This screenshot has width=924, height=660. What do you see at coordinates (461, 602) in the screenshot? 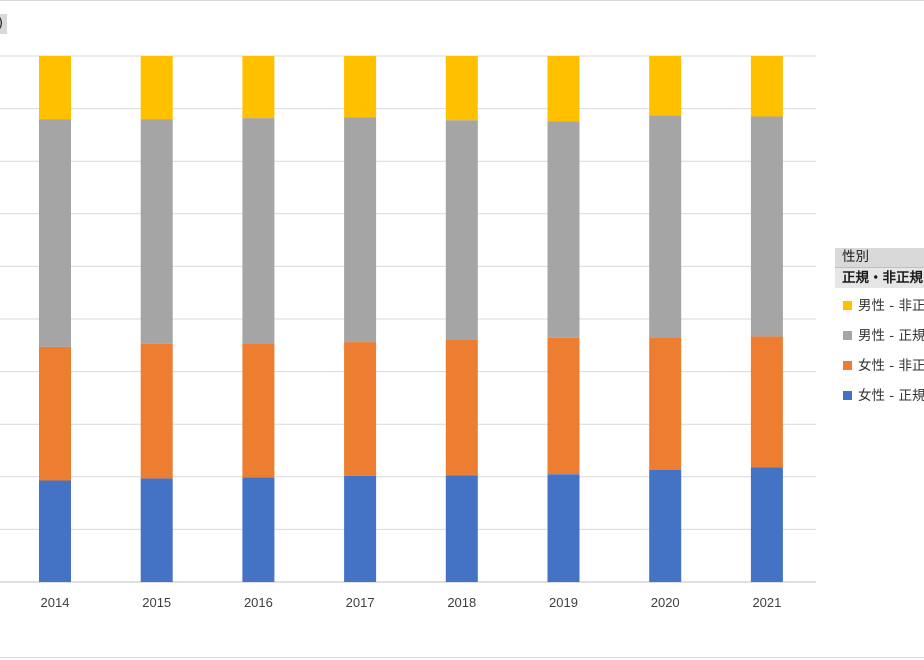
I see `x-tick-label: 2018` at bounding box center [461, 602].